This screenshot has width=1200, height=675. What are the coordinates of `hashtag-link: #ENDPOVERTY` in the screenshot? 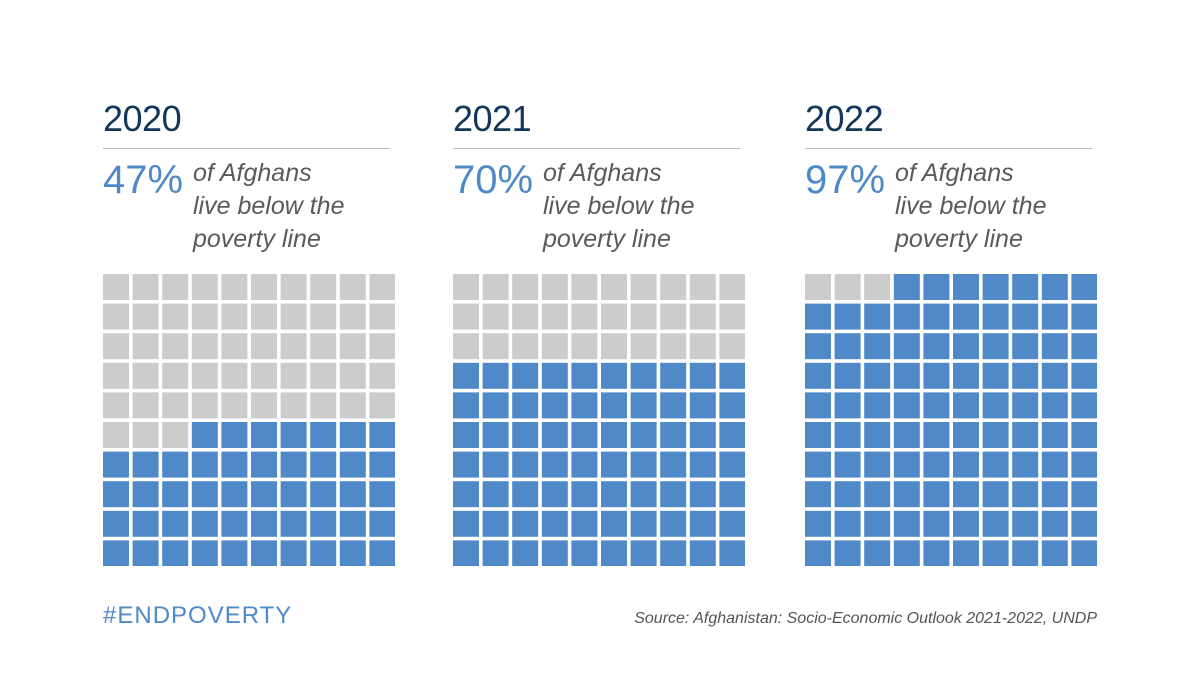 It's located at (198, 615).